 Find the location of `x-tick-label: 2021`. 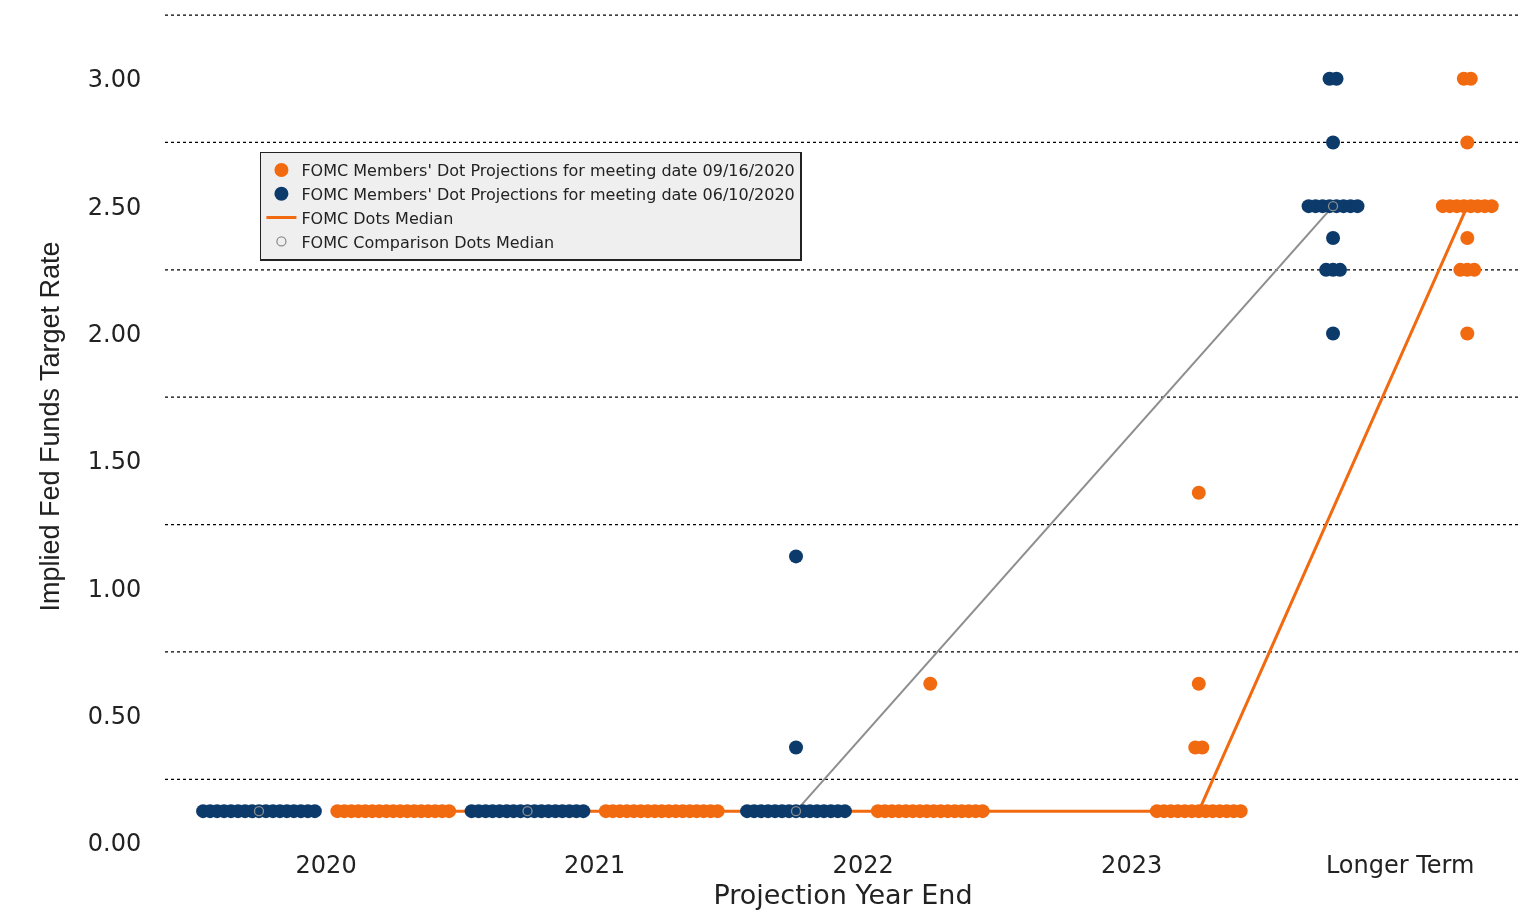

x-tick-label: 2021 is located at coordinates (595, 864).